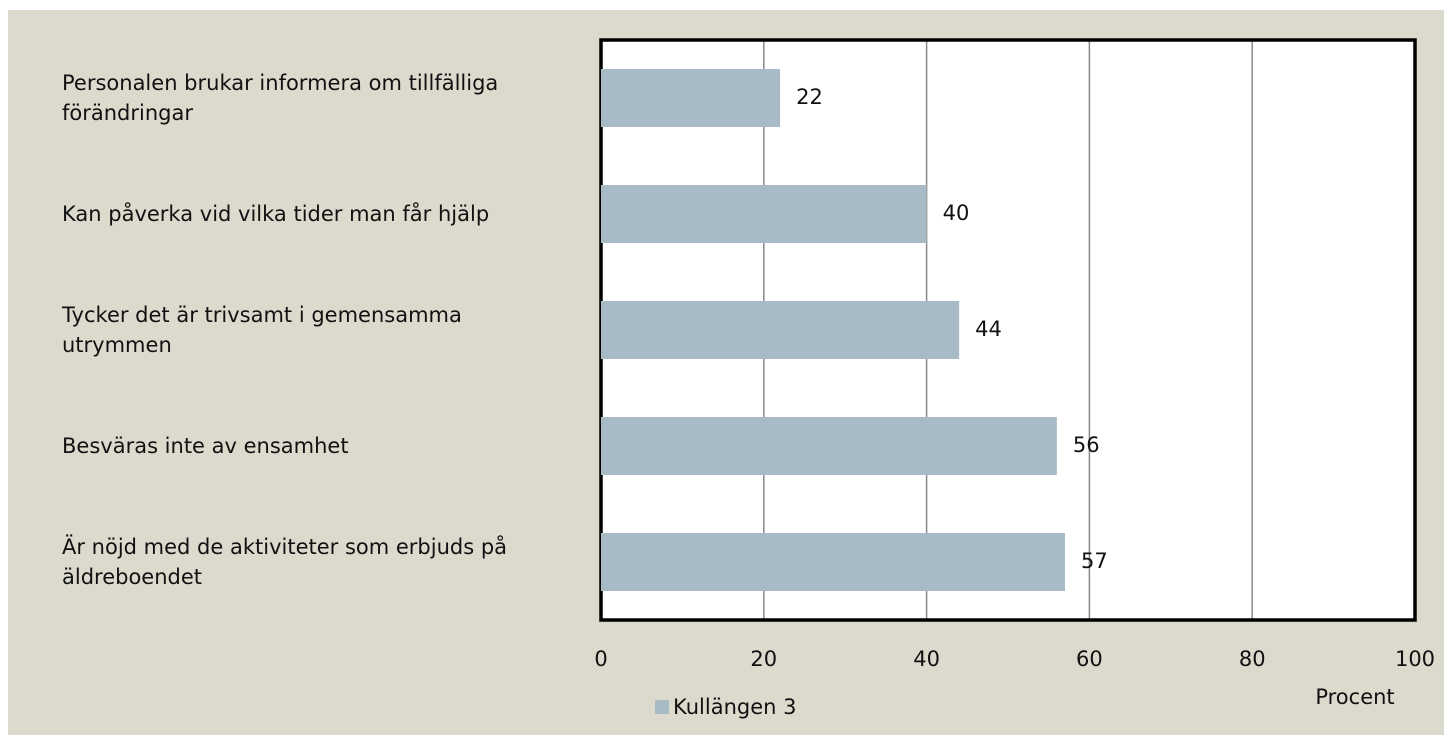  What do you see at coordinates (734, 707) in the screenshot?
I see `legend-label: Kullängen 3` at bounding box center [734, 707].